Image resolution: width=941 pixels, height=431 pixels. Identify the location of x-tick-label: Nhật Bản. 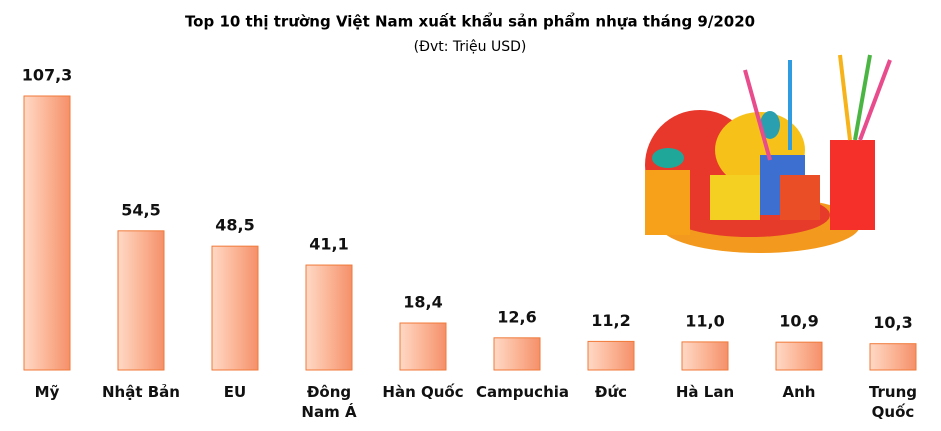
(141, 392).